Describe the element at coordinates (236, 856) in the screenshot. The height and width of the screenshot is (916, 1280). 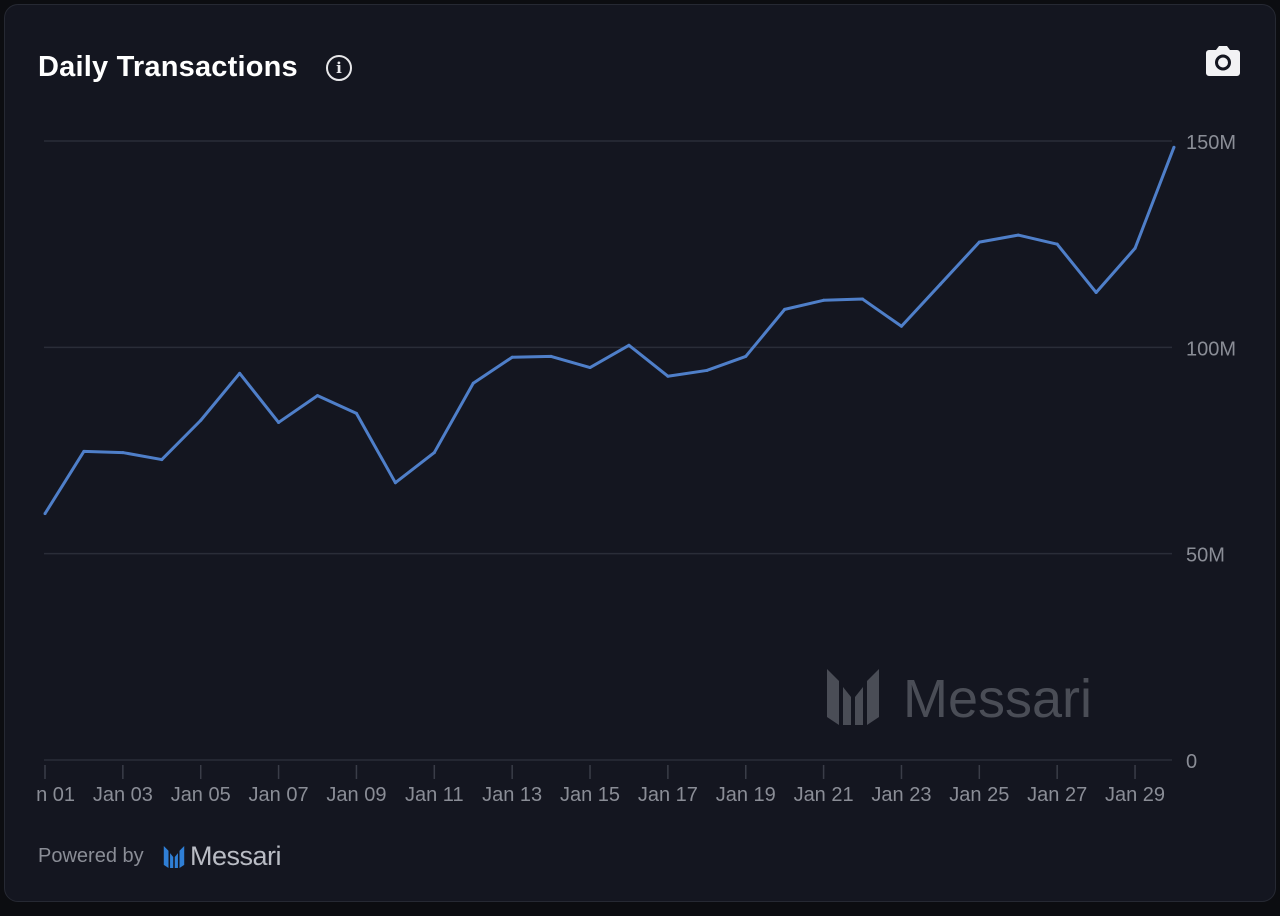
I see `brand-name: Messari` at that location.